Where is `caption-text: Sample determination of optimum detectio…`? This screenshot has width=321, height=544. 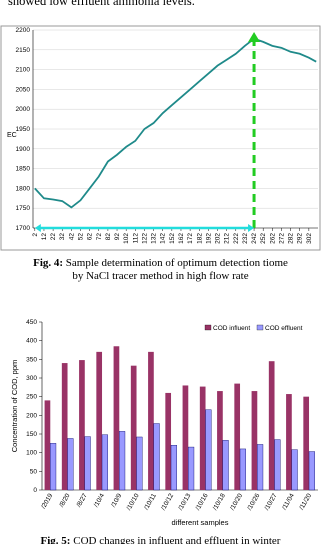
caption-text: Sample determination of optimum detectio… is located at coordinates (176, 269).